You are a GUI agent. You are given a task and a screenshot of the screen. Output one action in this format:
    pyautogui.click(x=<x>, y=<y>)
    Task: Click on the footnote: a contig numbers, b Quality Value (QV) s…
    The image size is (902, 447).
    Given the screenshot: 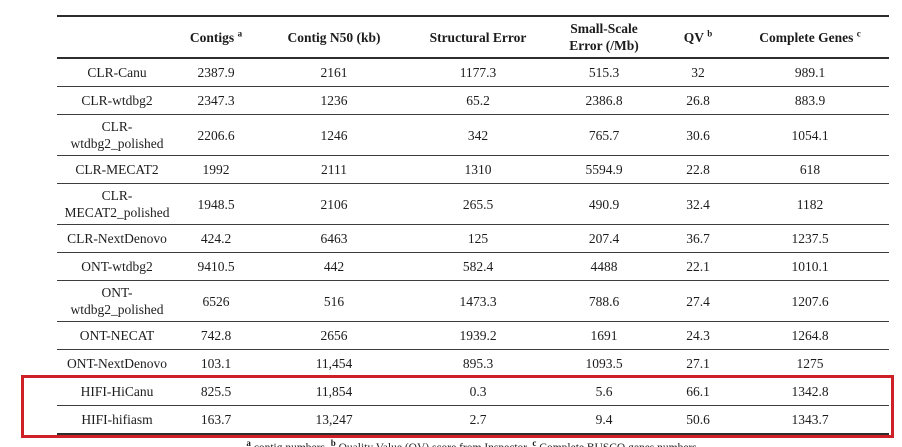 What is the action you would take?
    pyautogui.click(x=473, y=443)
    